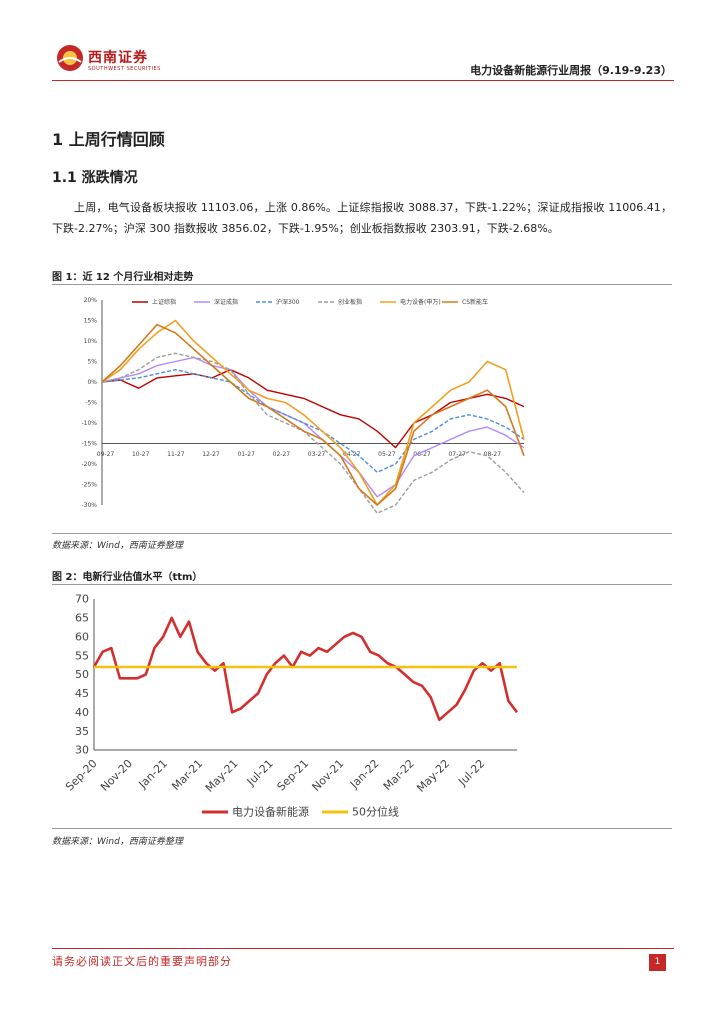 The width and height of the screenshot is (724, 1024). I want to click on y-tick-label: 65, so click(82, 618).